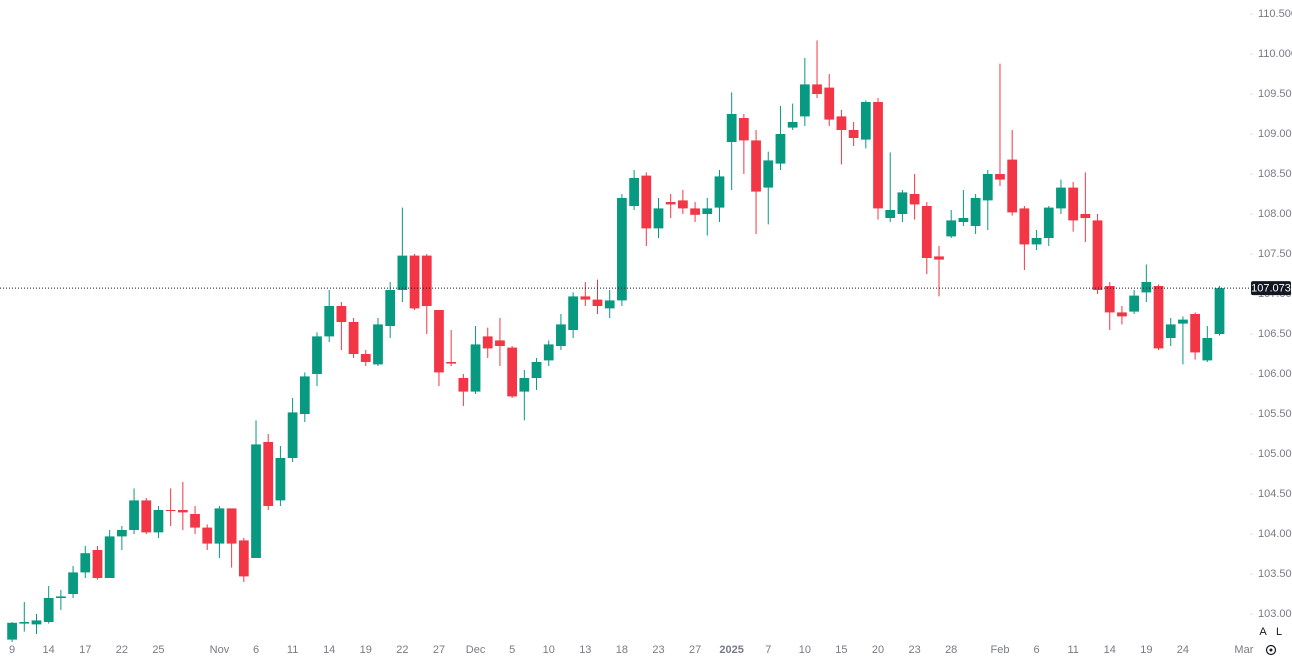 The height and width of the screenshot is (656, 1292). I want to click on y-tick-label: 106.500, so click(1275, 334).